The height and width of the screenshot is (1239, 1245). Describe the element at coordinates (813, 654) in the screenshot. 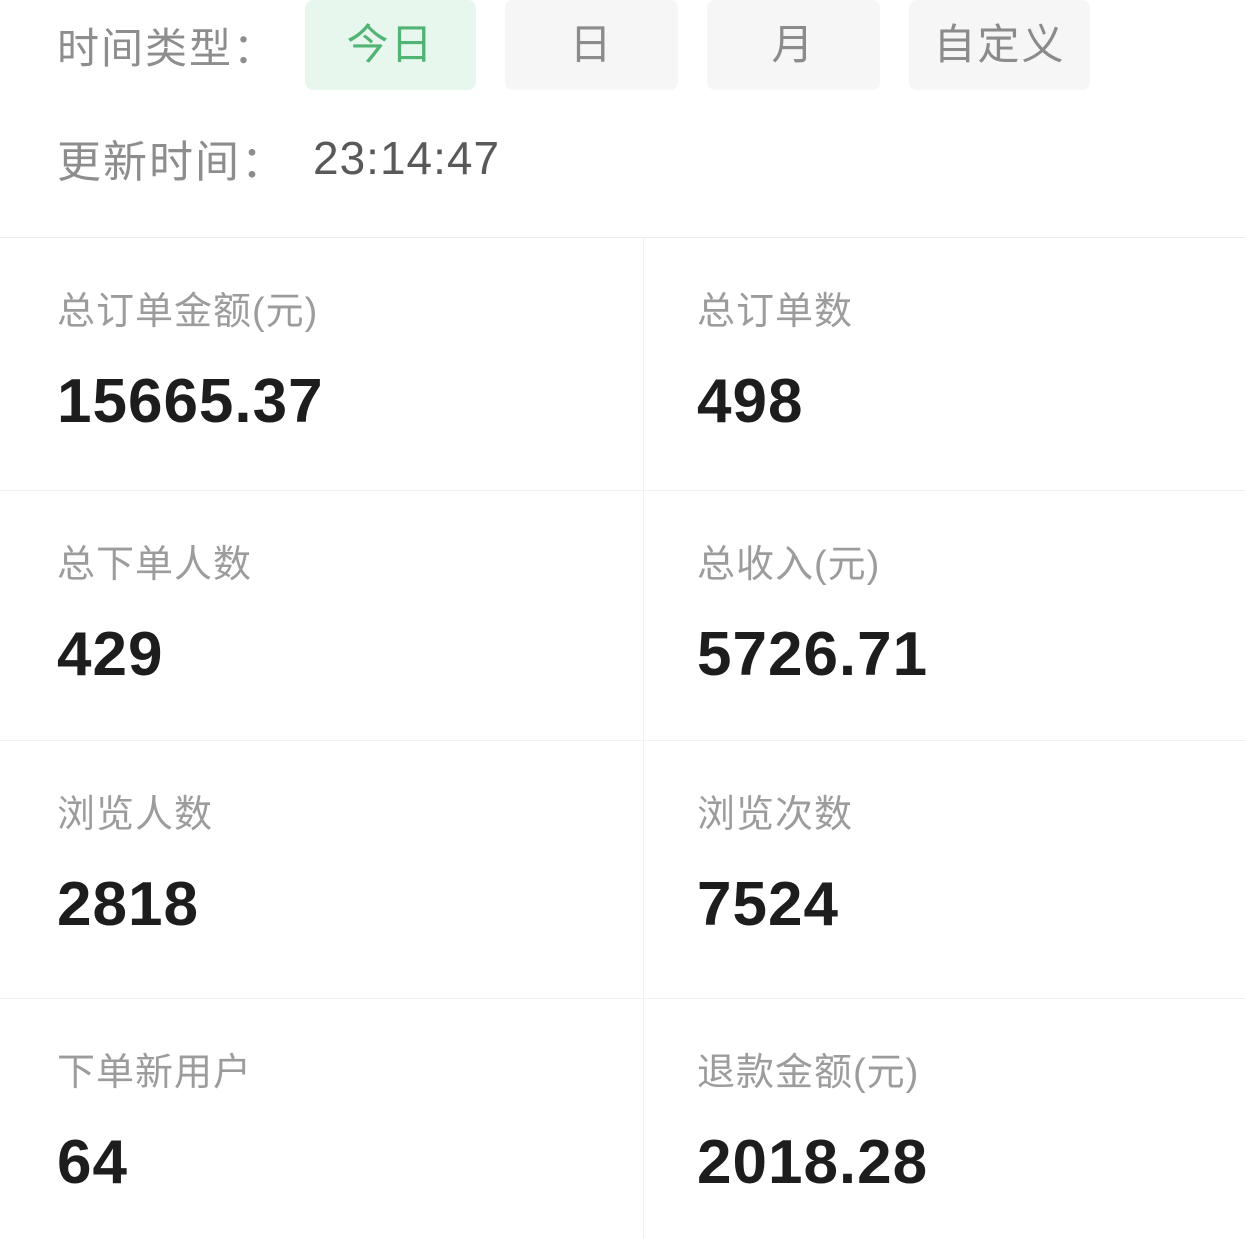

I see `stat-value: 5726.71` at that location.